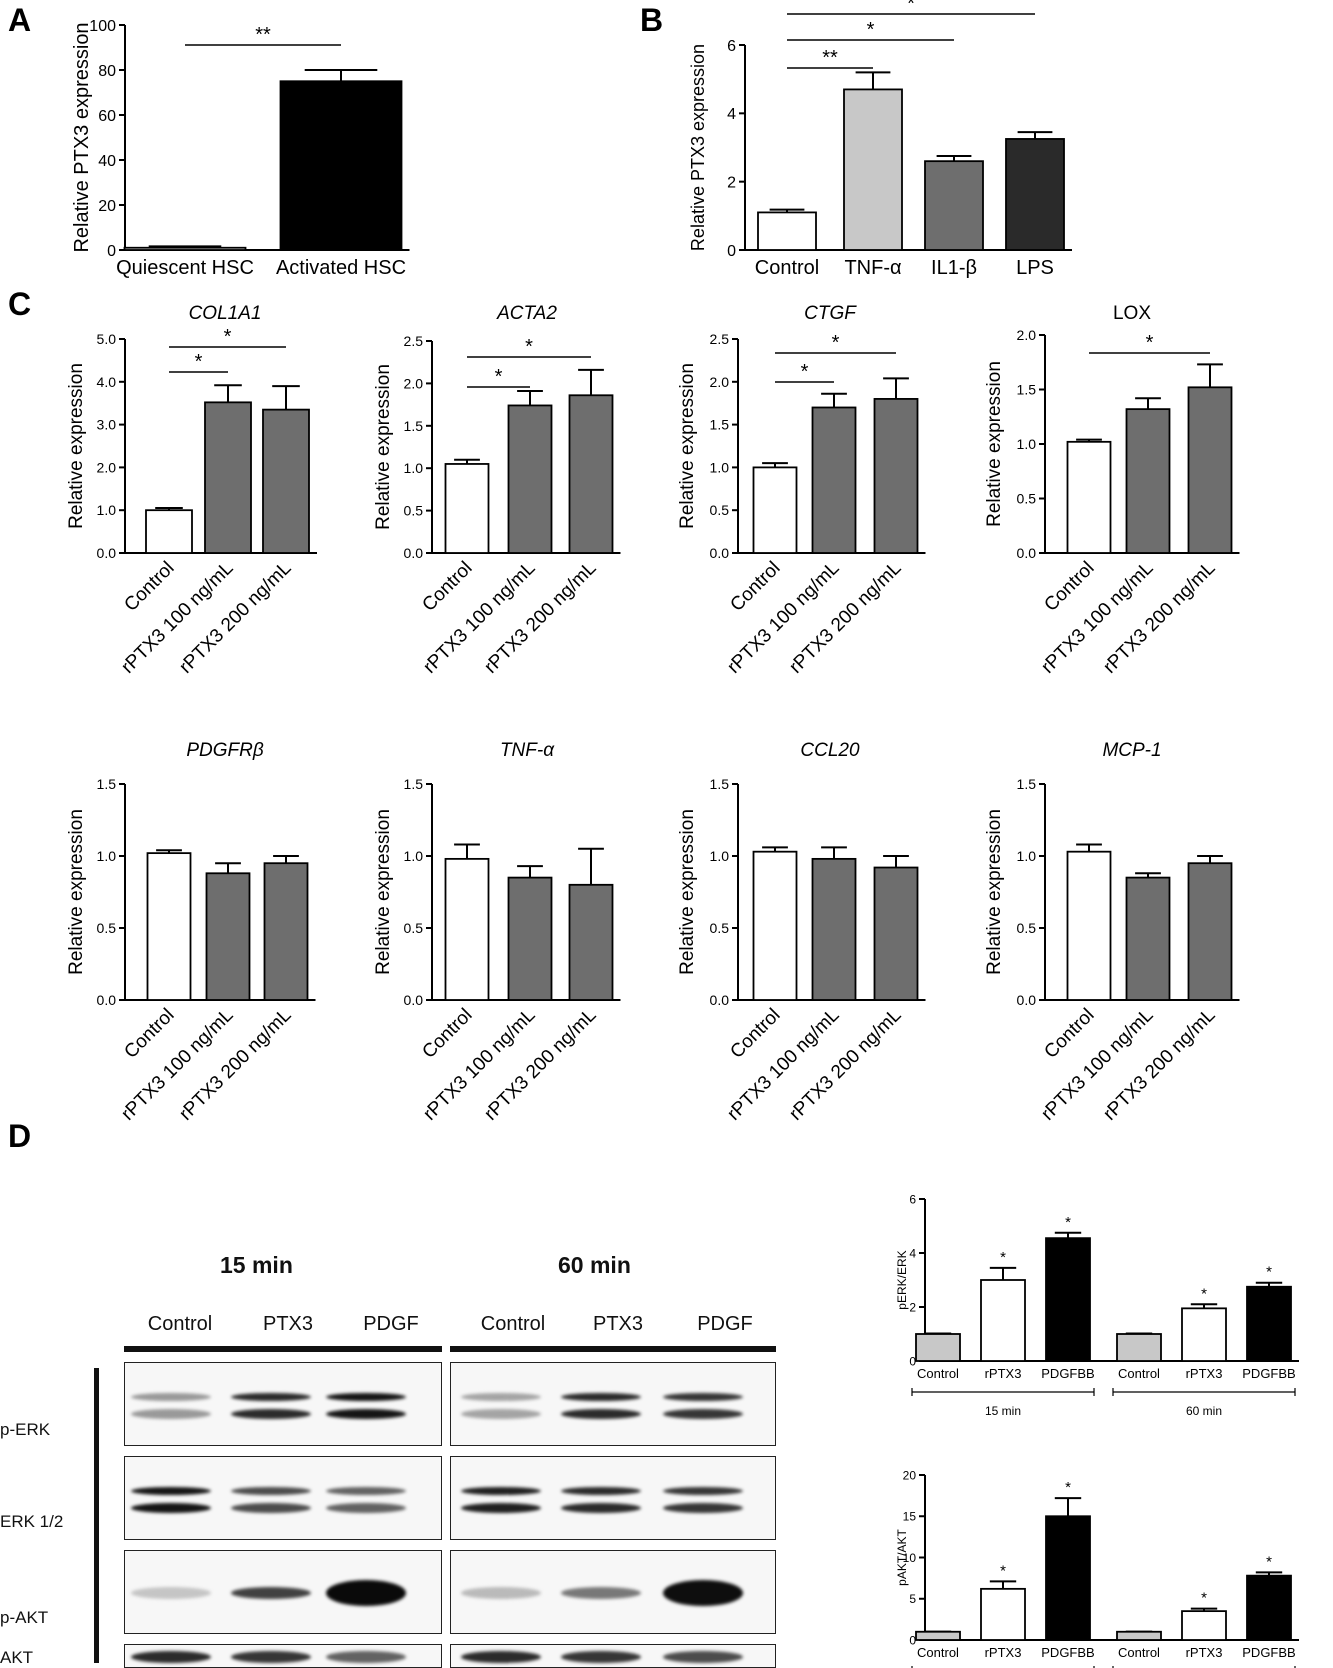  What do you see at coordinates (341, 165) in the screenshot?
I see `a-bar` at bounding box center [341, 165].